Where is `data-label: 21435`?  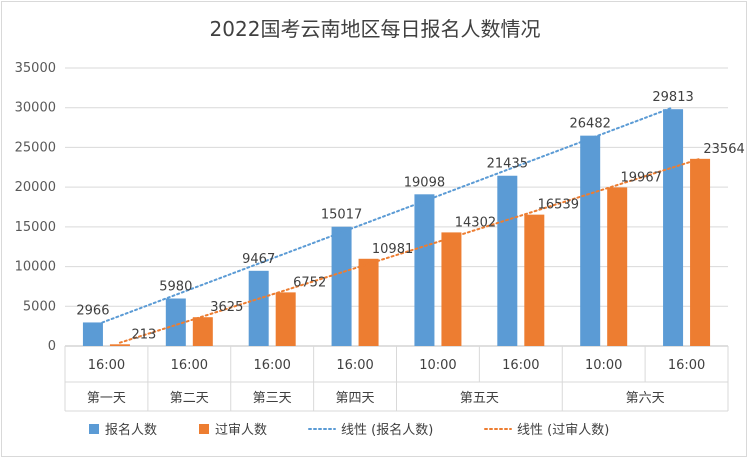
data-label: 21435 is located at coordinates (507, 164).